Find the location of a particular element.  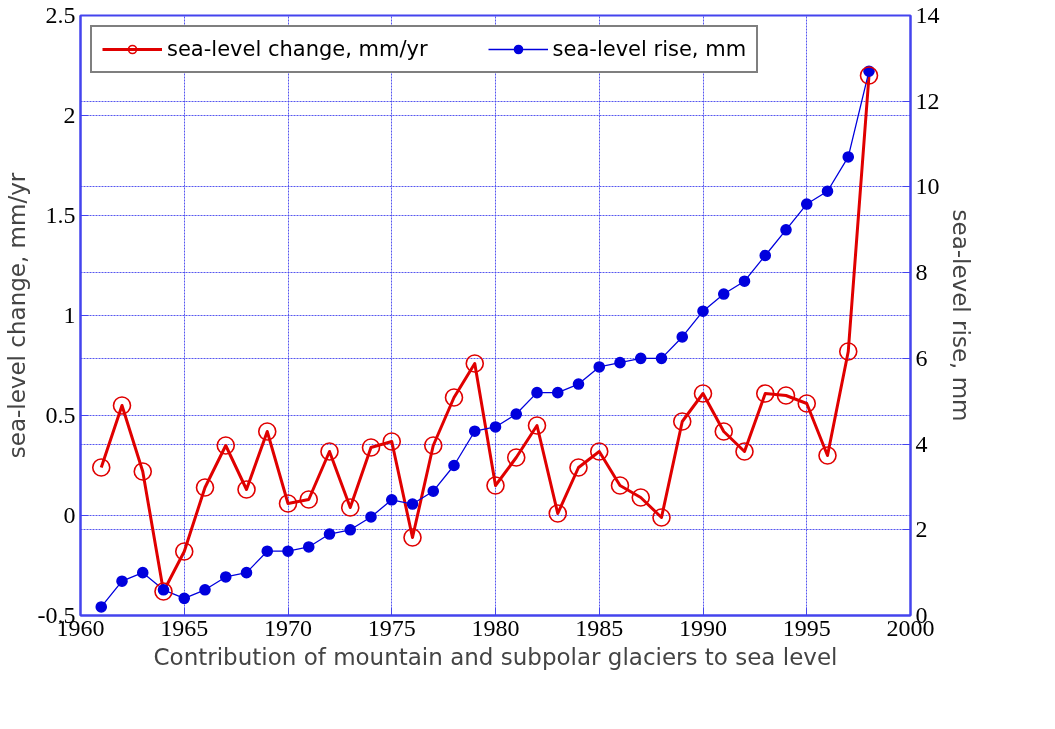

y-tick-label: 1.5 is located at coordinates (60, 215).